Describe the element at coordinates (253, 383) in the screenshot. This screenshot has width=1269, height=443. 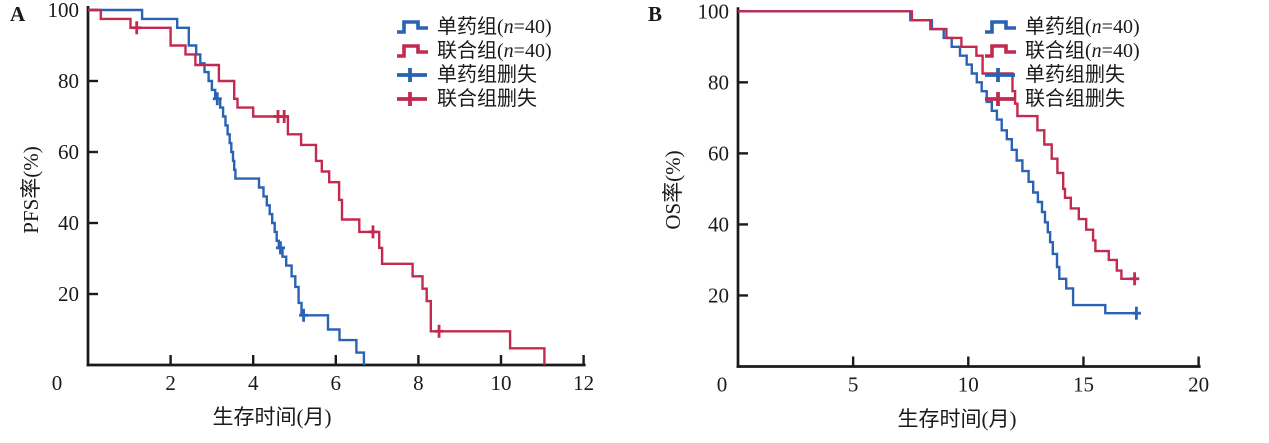
I see `x-tick-label: 4` at that location.